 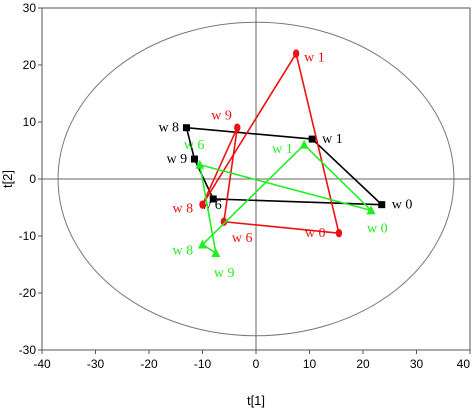 I want to click on x-axis-title: t[1], so click(x=256, y=400).